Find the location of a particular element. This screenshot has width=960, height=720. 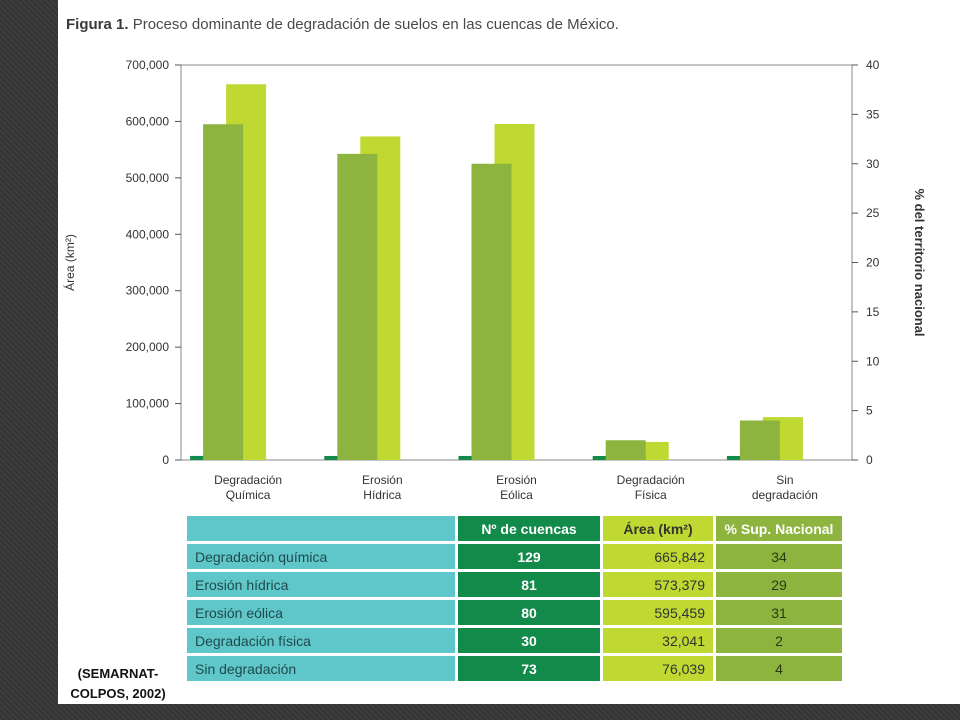

table-row: Erosión eólica 80 595,459 31 is located at coordinates (514, 612).